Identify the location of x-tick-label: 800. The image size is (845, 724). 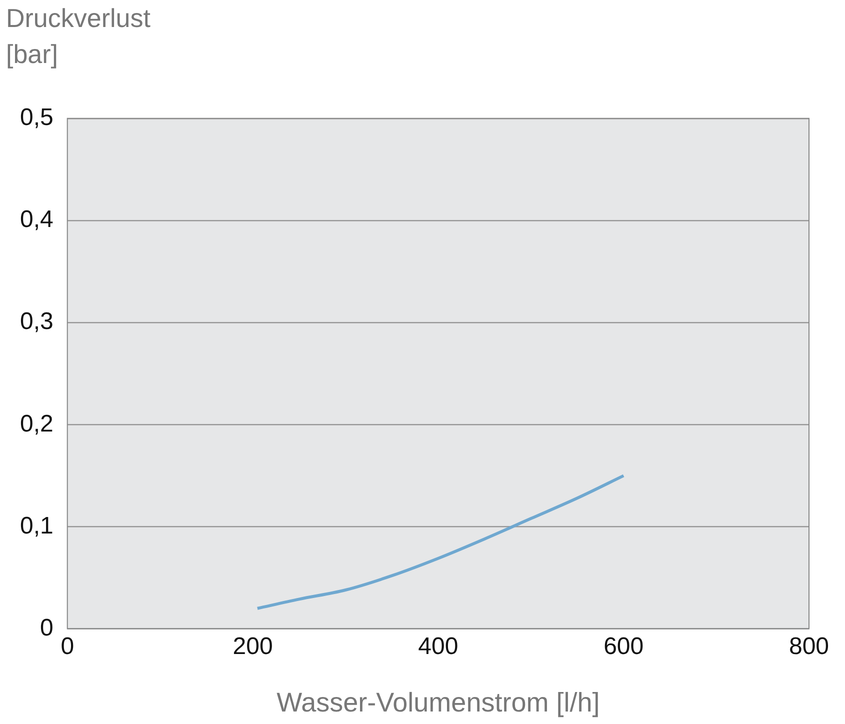
(809, 646).